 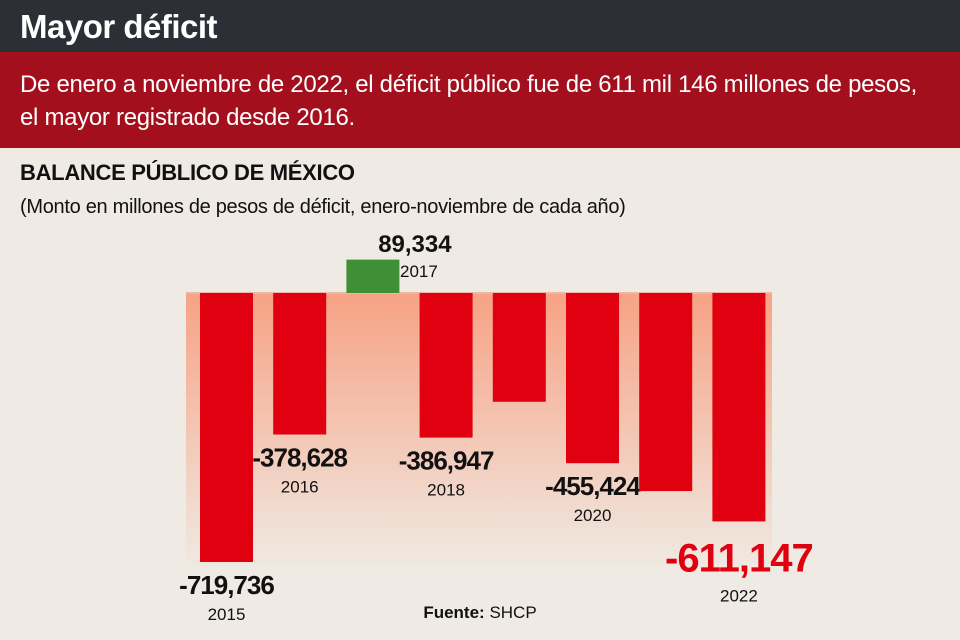 What do you see at coordinates (739, 595) in the screenshot?
I see `year-label-2022: 2022` at bounding box center [739, 595].